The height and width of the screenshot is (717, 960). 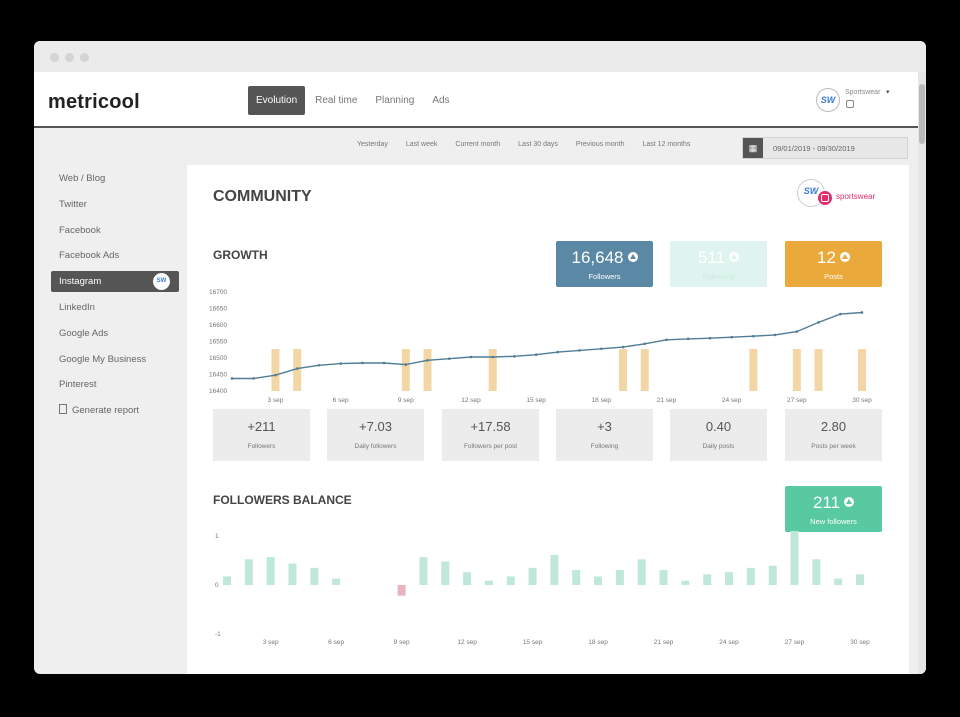 What do you see at coordinates (218, 342) in the screenshot?
I see `y-tick-label: 16550` at bounding box center [218, 342].